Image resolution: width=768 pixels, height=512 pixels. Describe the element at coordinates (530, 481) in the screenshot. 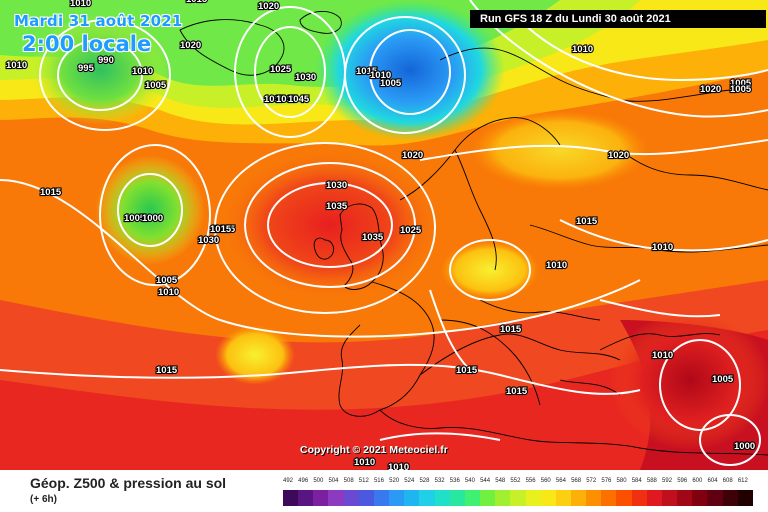

I see `scale-label: 556` at that location.